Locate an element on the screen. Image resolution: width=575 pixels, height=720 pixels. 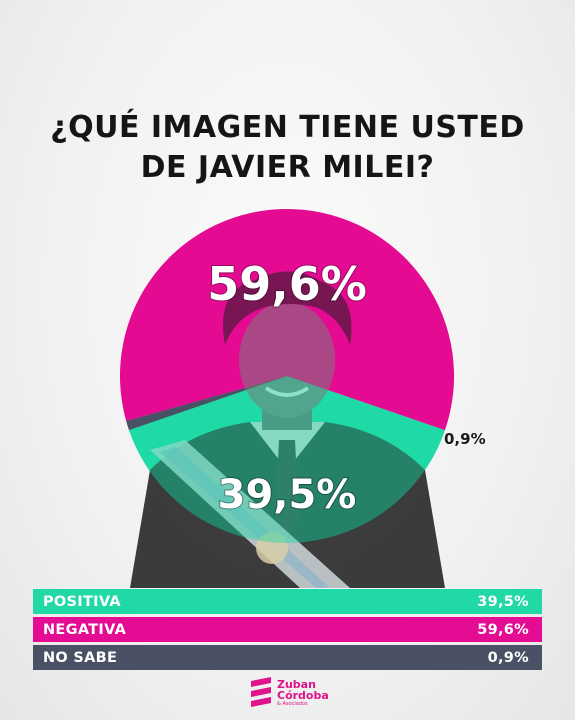
logo-line-1: Zuban is located at coordinates (296, 684).